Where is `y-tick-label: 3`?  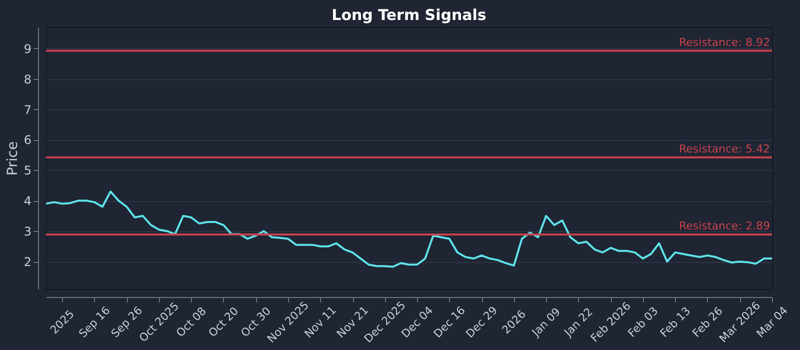 y-tick-label: 3 is located at coordinates (28, 231).